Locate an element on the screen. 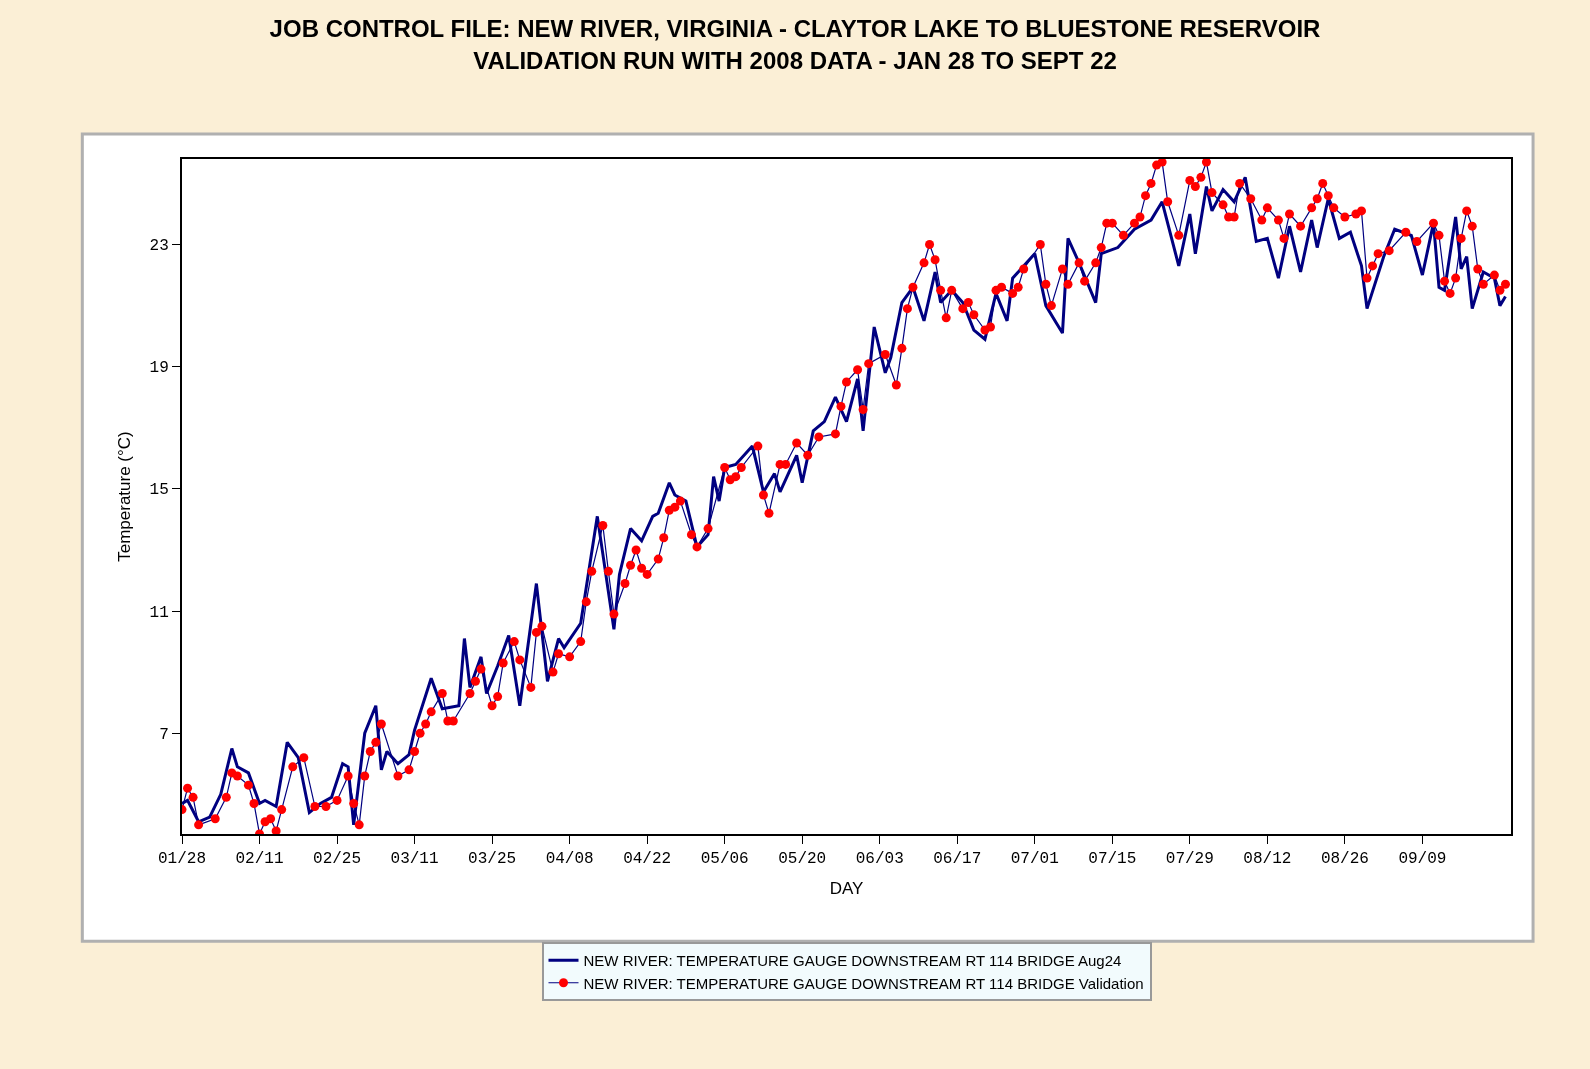 The height and width of the screenshot is (1069, 1590). x-tick-label: 06/17 is located at coordinates (957, 859).